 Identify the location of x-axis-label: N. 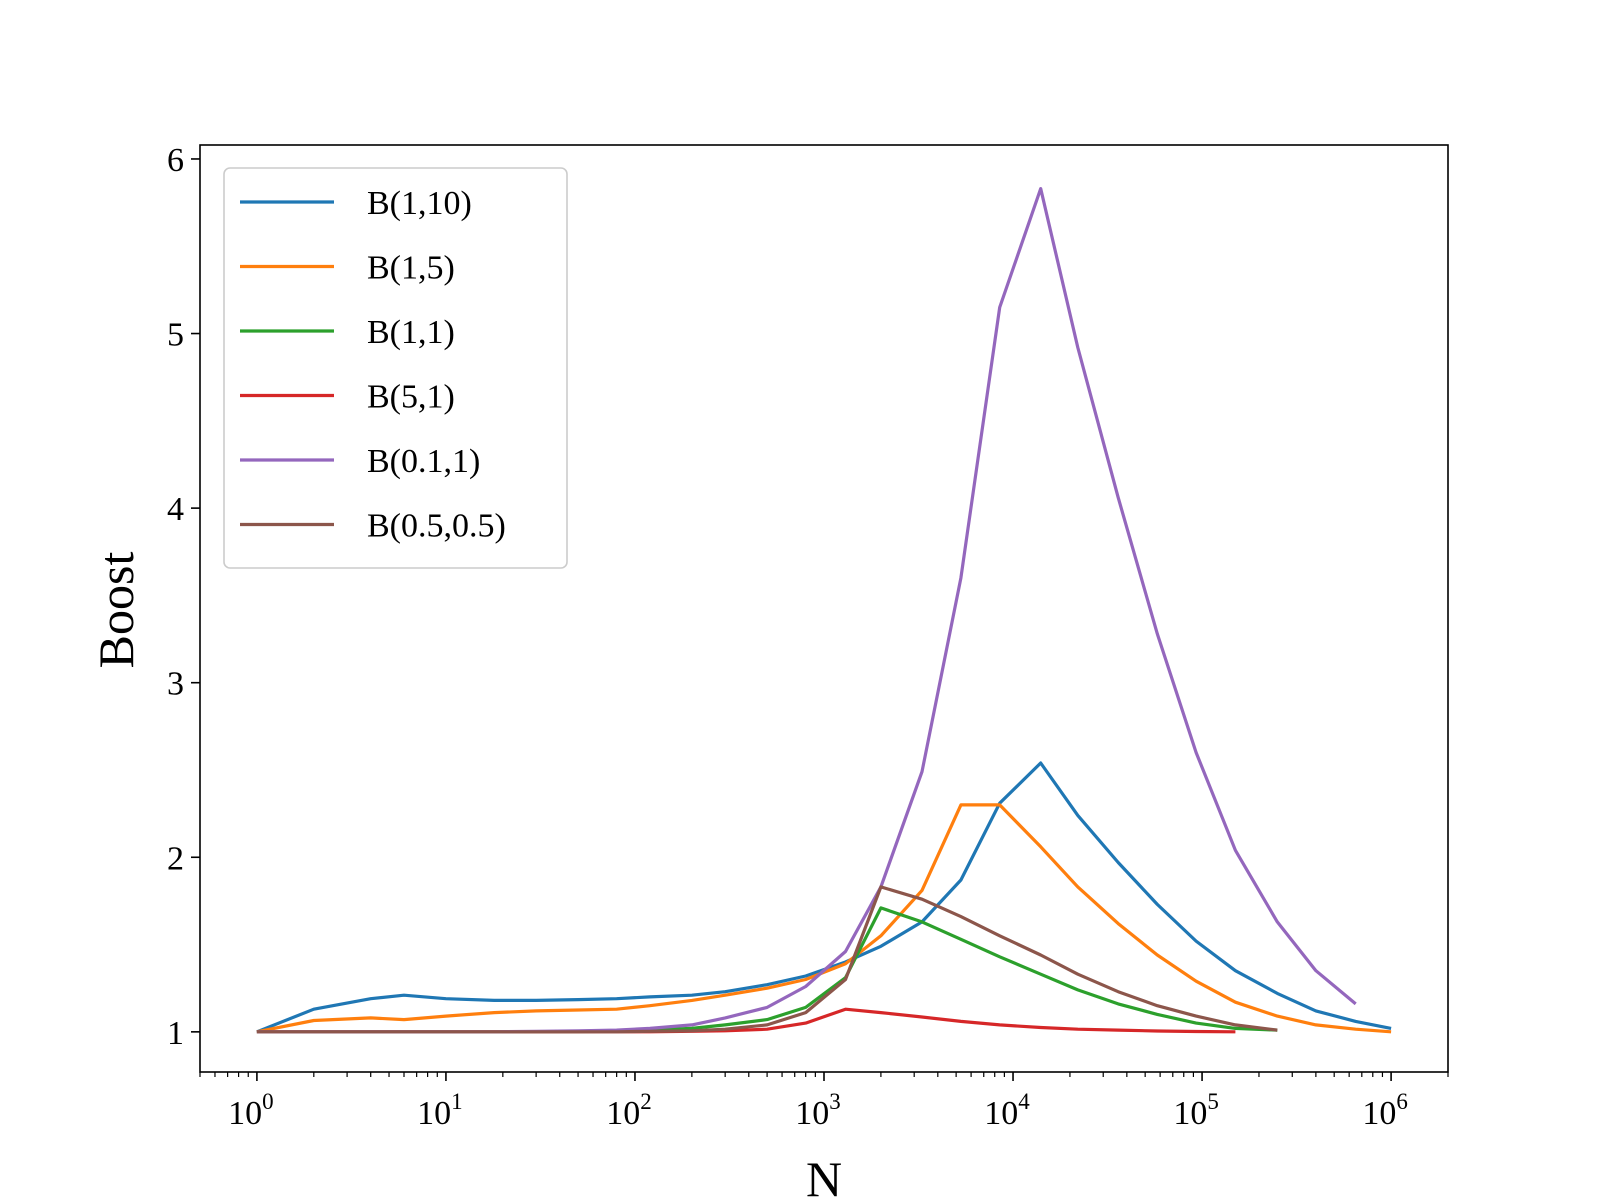
(824, 1175).